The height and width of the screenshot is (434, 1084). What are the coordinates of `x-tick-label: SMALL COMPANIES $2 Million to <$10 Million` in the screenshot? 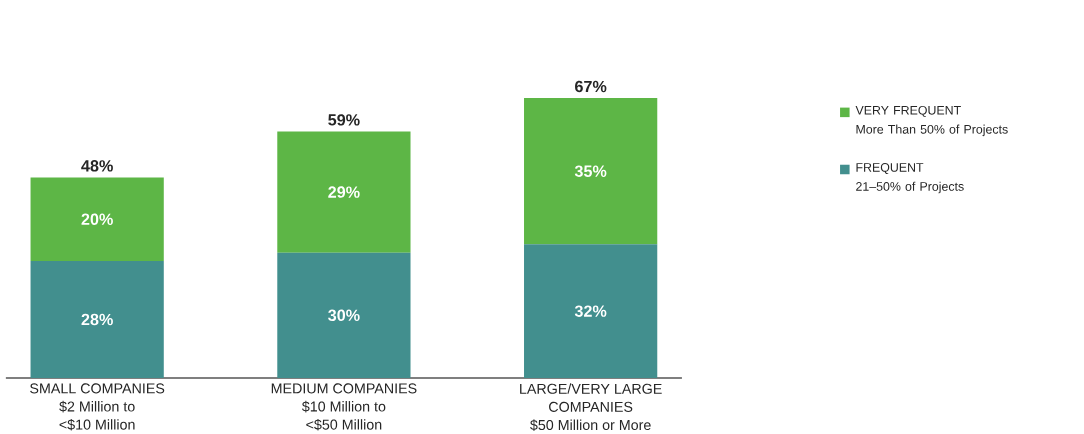 It's located at (97, 407).